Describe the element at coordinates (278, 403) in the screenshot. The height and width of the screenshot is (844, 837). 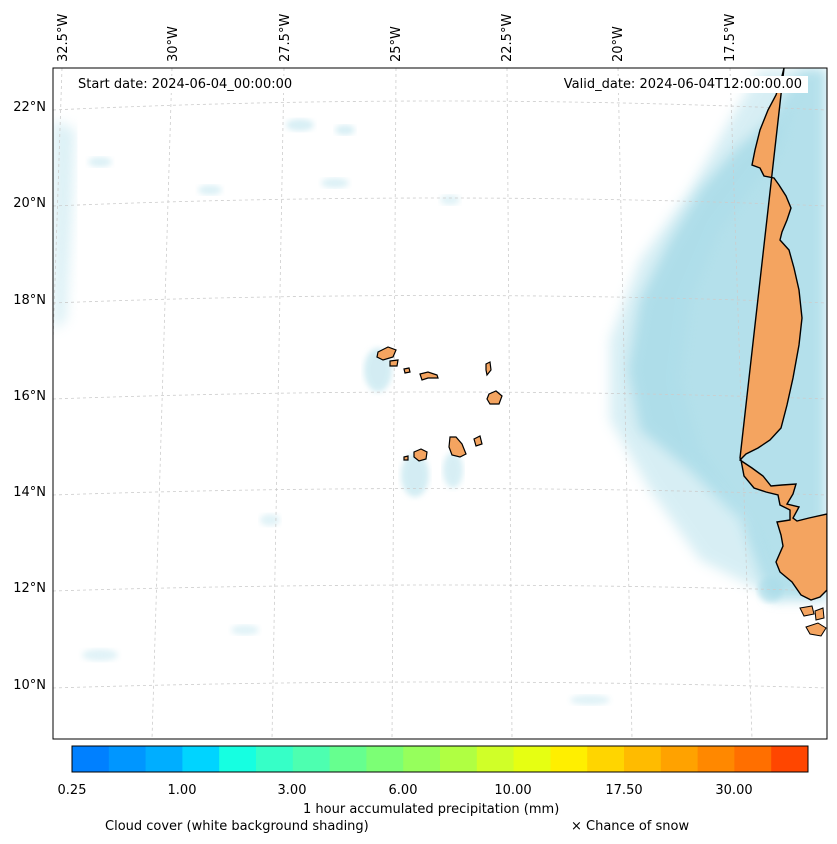
I see `meridian-27-5w` at that location.